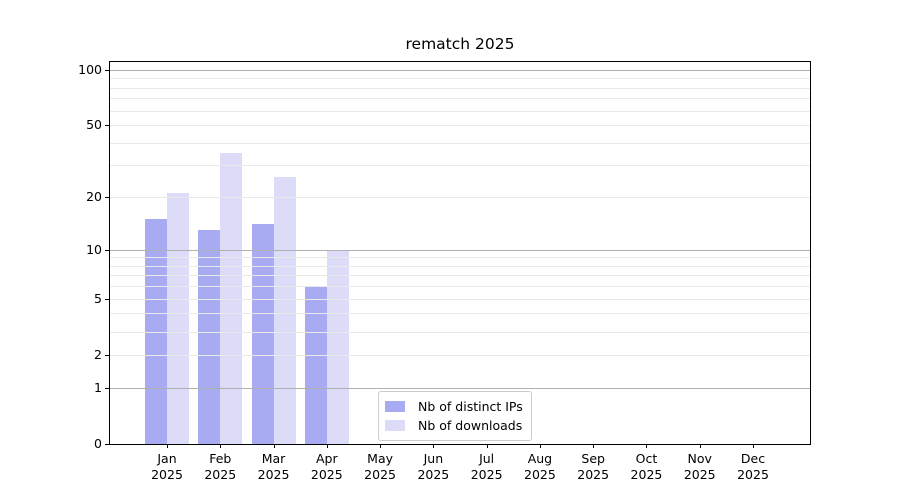 Image resolution: width=900 pixels, height=500 pixels. Describe the element at coordinates (593, 458) in the screenshot. I see `xtick-month: Sep` at that location.